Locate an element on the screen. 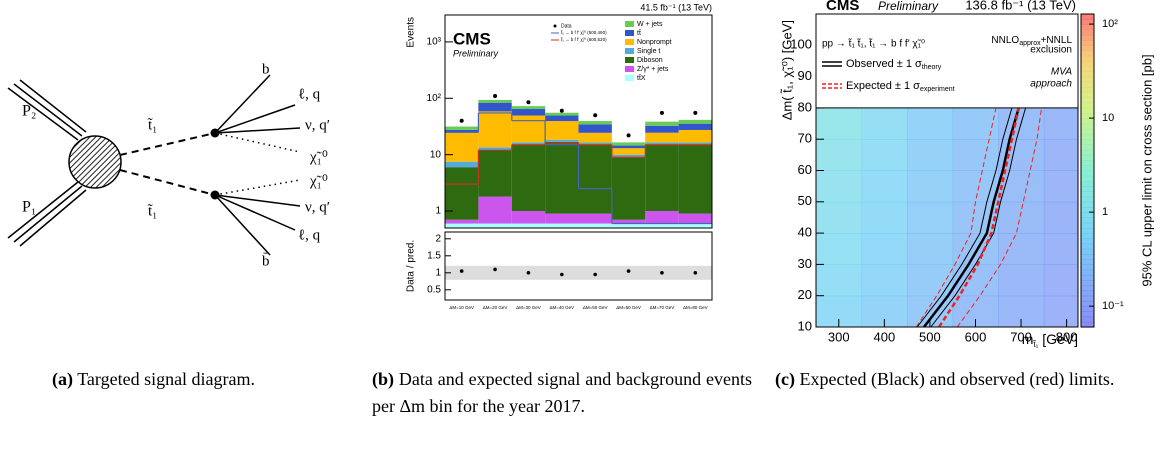 The width and height of the screenshot is (1161, 454). legend-label-sub: experiment is located at coordinates (937, 89).